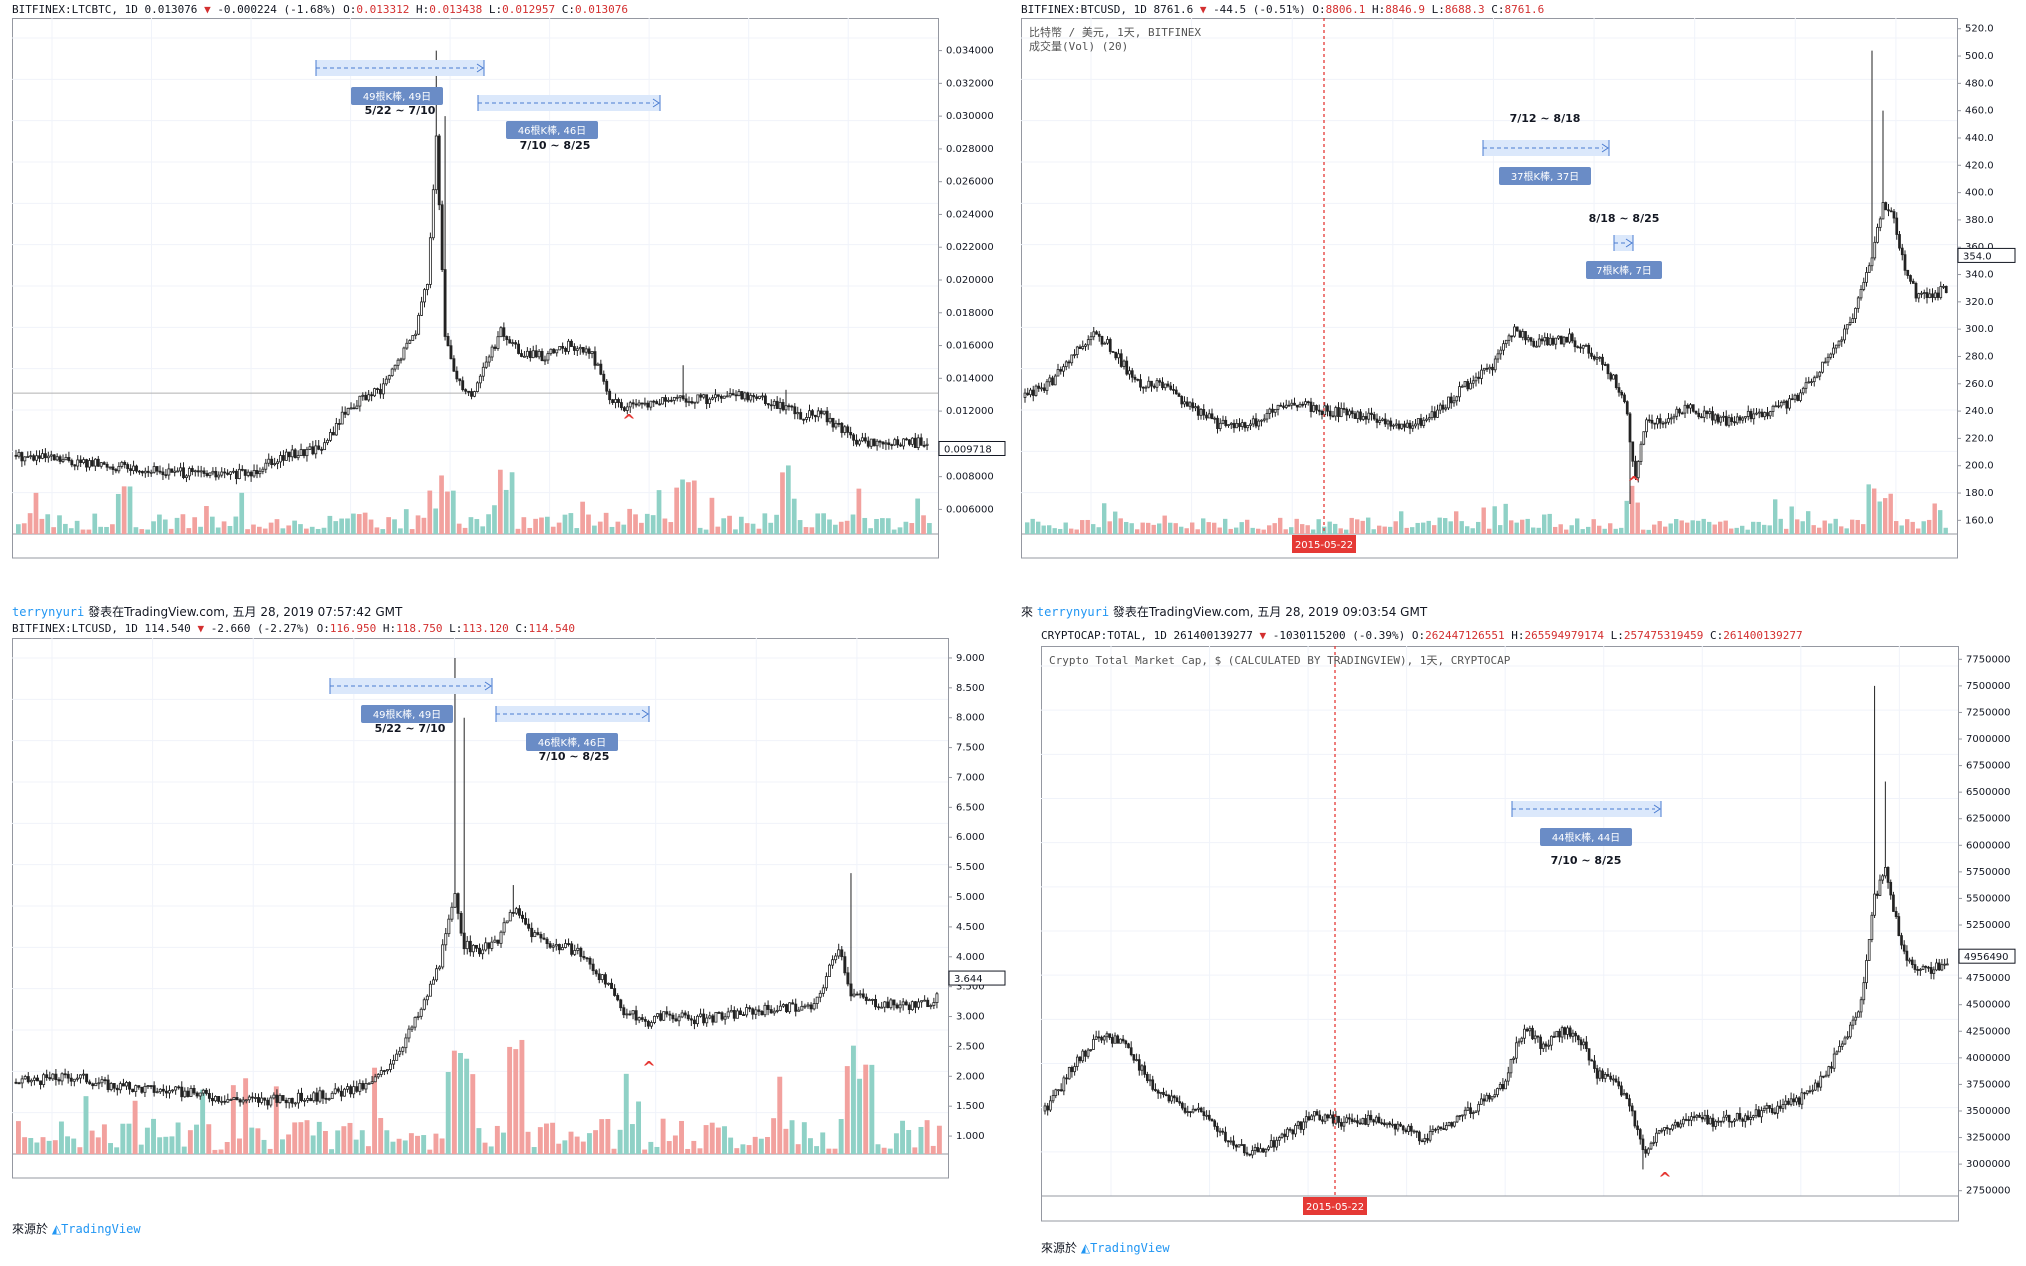 The width and height of the screenshot is (2026, 1266). Describe the element at coordinates (1203, 9) in the screenshot. I see `down-triangle-icon: ▼` at that location.